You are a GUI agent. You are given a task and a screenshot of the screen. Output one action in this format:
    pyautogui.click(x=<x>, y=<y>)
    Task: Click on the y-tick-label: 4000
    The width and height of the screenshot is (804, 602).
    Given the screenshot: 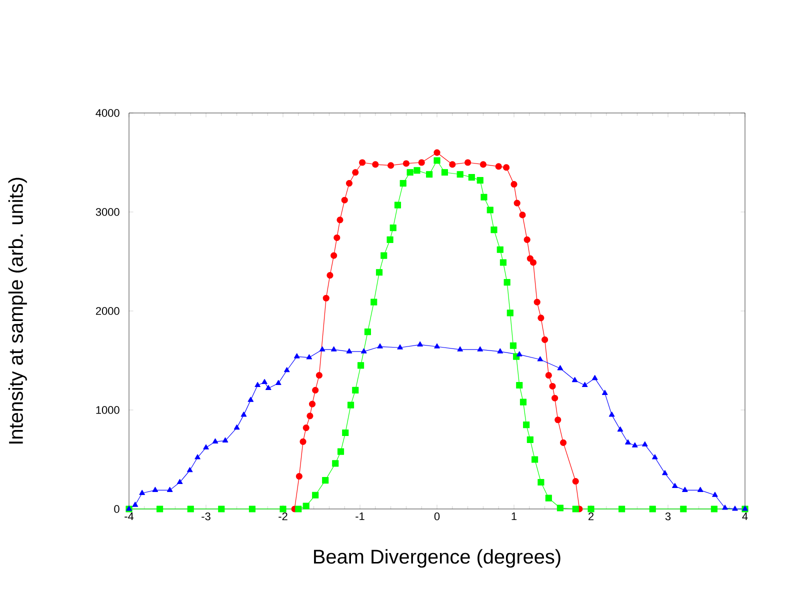 What is the action you would take?
    pyautogui.click(x=108, y=113)
    